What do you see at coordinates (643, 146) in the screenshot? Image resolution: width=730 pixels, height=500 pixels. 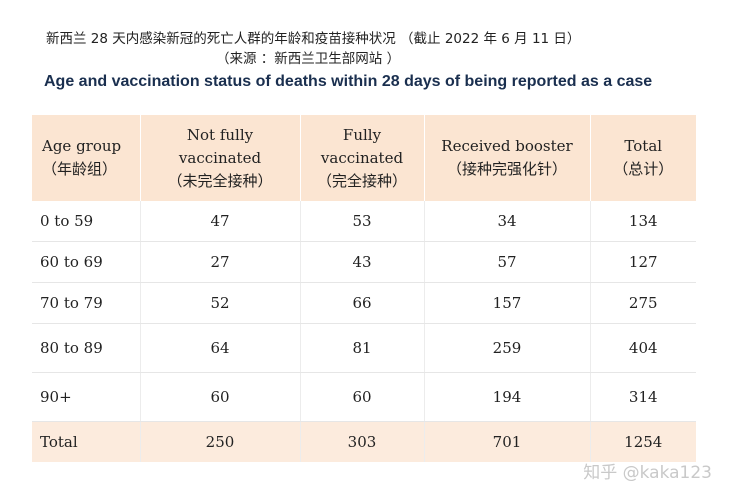 I see `col-header-en: Total` at bounding box center [643, 146].